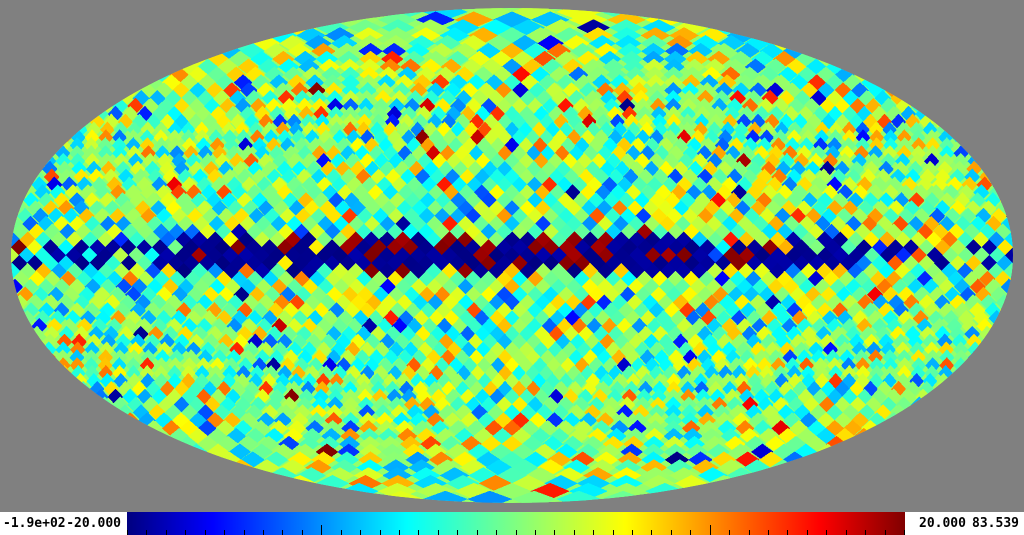 The image size is (1024, 535). I want to click on colorbar-strip: -1.9e+02 -20.000 20.000 83.539, so click(512, 523).